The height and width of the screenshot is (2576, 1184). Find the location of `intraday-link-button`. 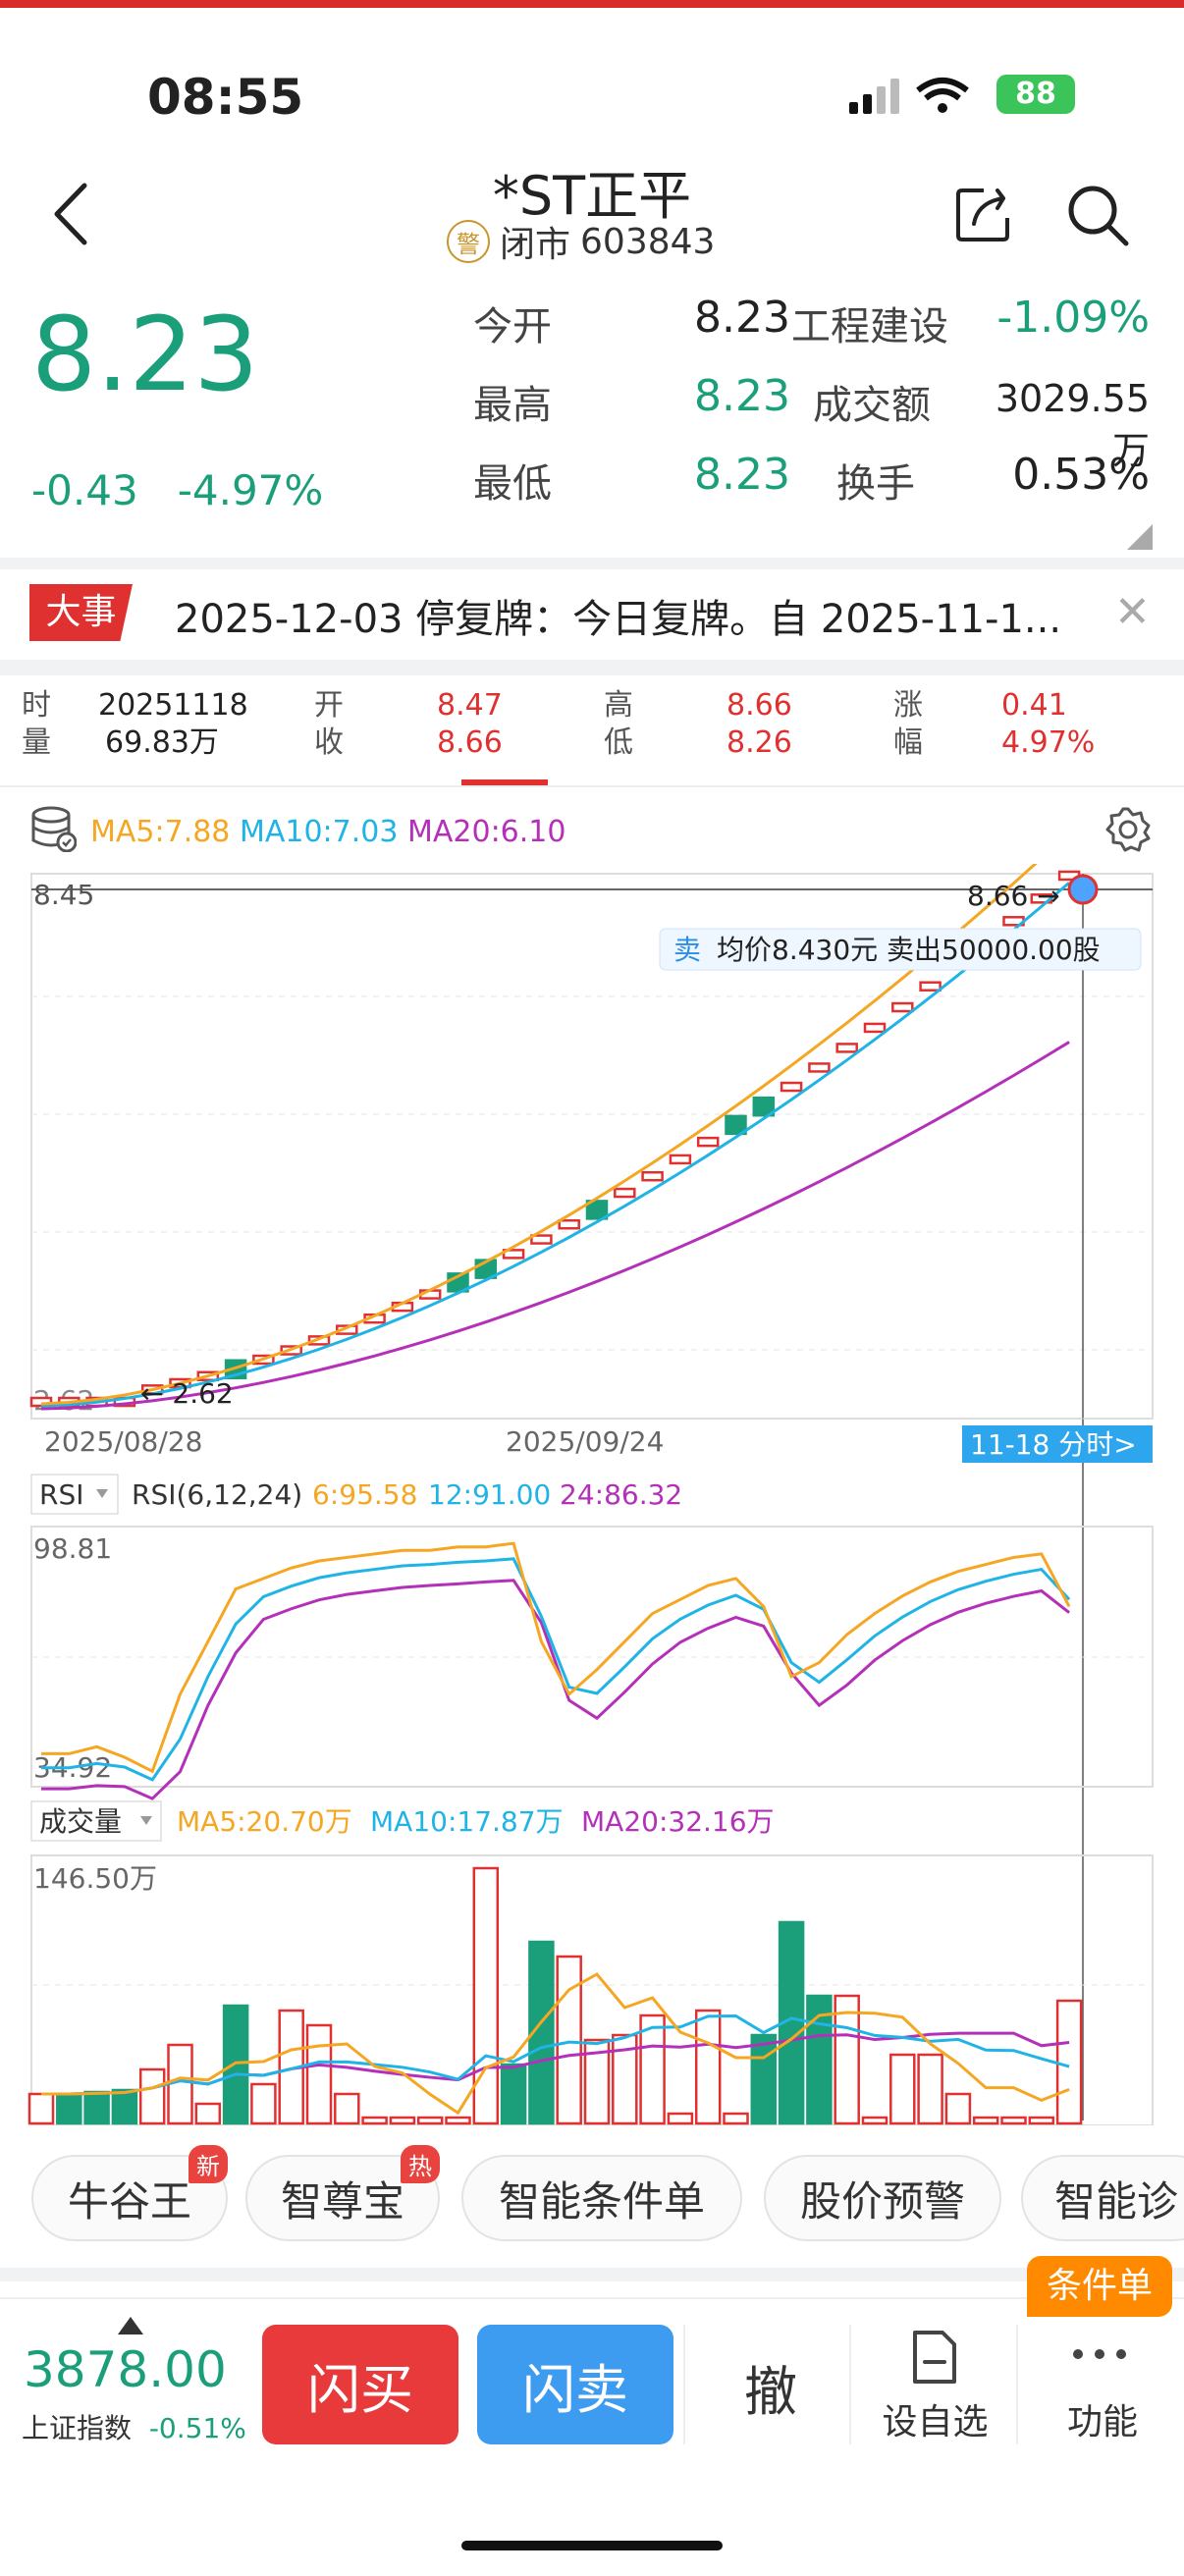

intraday-link-button is located at coordinates (1057, 1444).